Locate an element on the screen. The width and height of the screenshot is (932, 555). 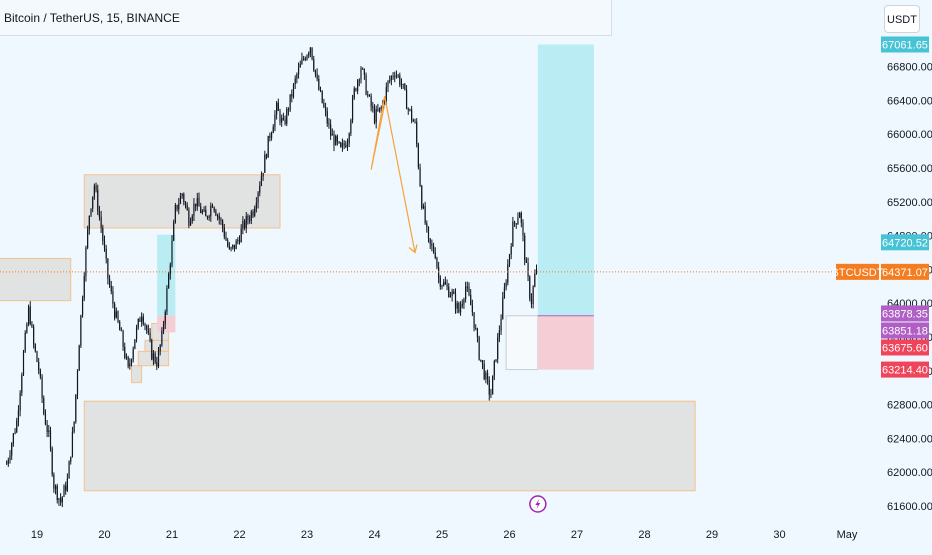
lightning-event-icon is located at coordinates (538, 504).